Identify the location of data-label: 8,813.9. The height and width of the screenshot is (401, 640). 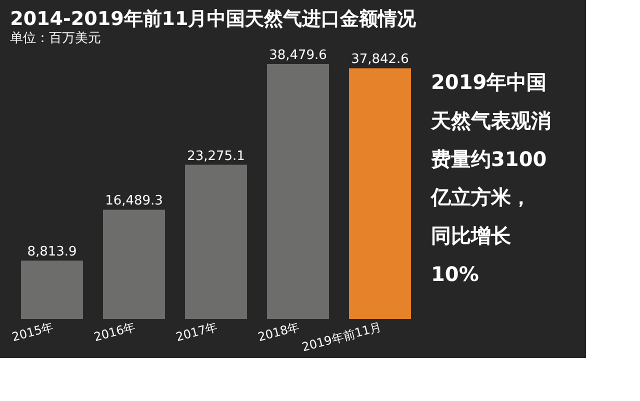
(52, 252).